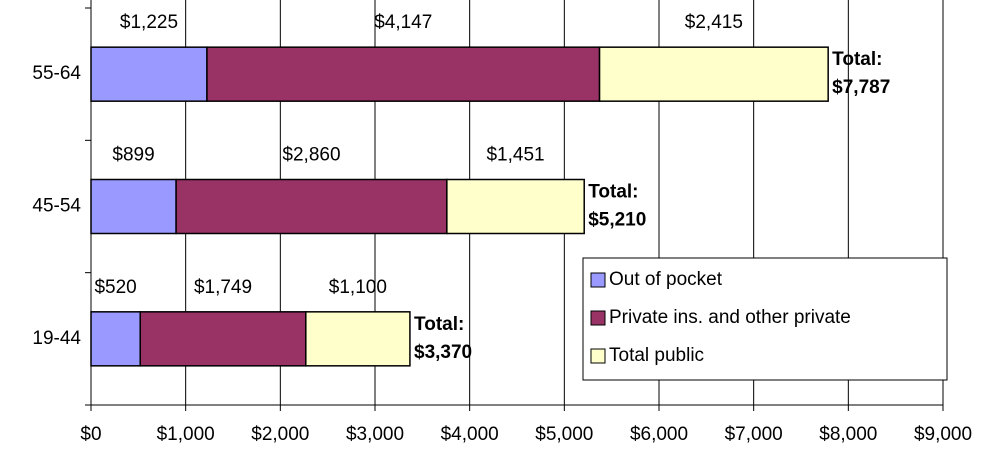  Describe the element at coordinates (280, 434) in the screenshot. I see `x-tick-label: $2,000` at that location.